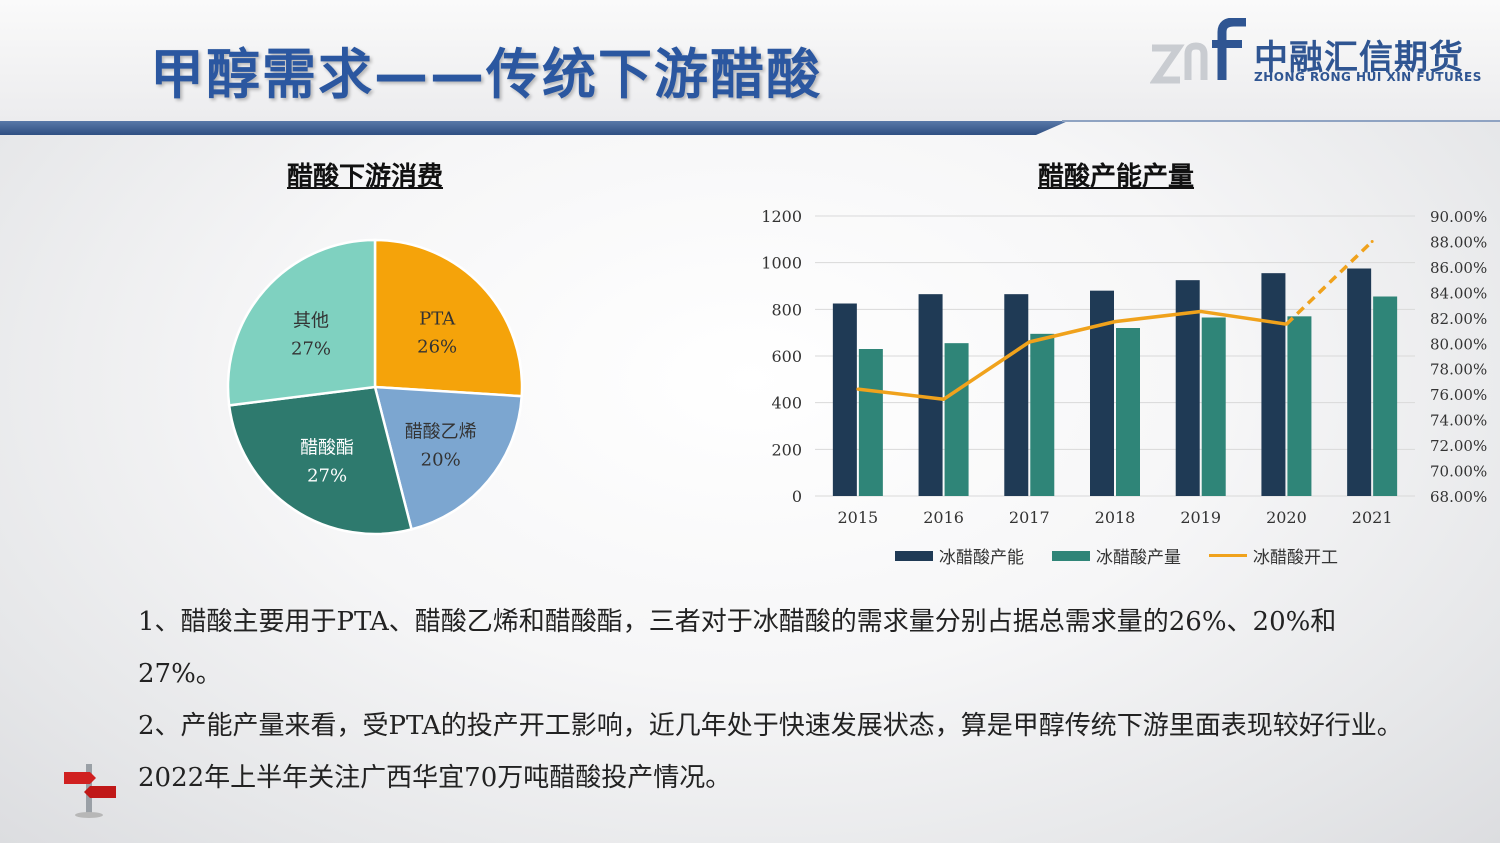 This screenshot has width=1500, height=843. What do you see at coordinates (1029, 517) in the screenshot?
I see `x-tick-label: 2017` at bounding box center [1029, 517].